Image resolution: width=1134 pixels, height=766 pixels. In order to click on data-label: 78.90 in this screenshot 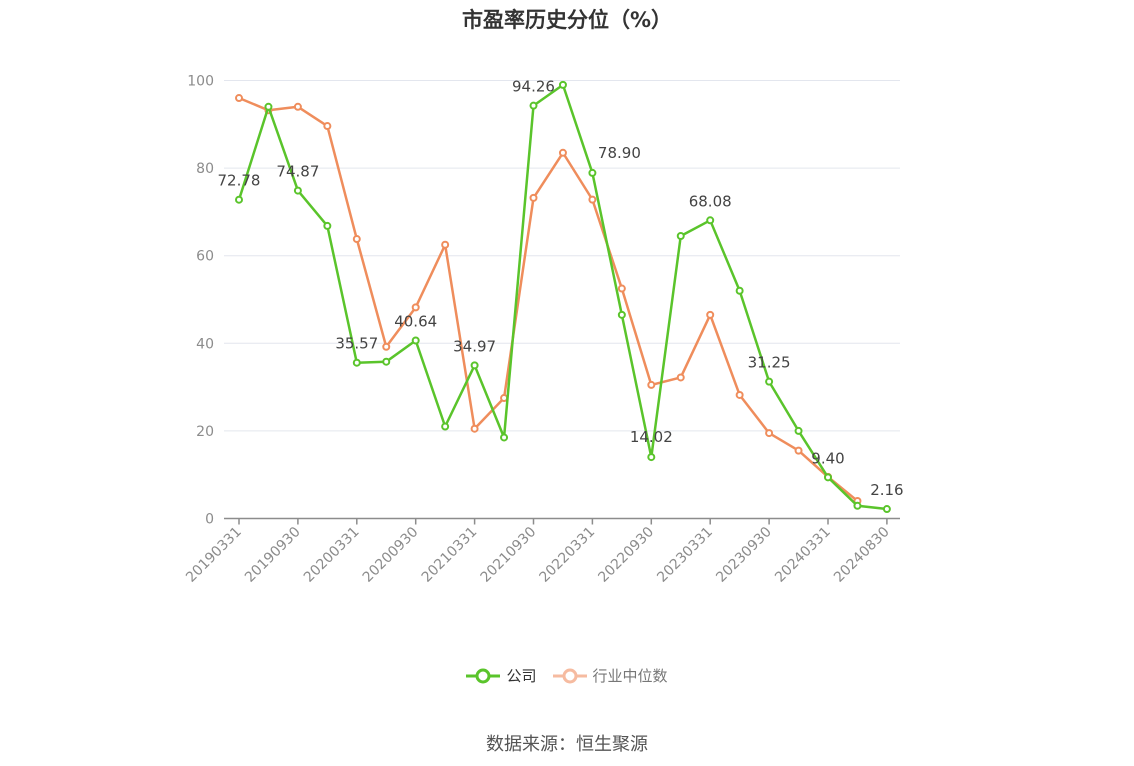, I will do `click(619, 153)`.